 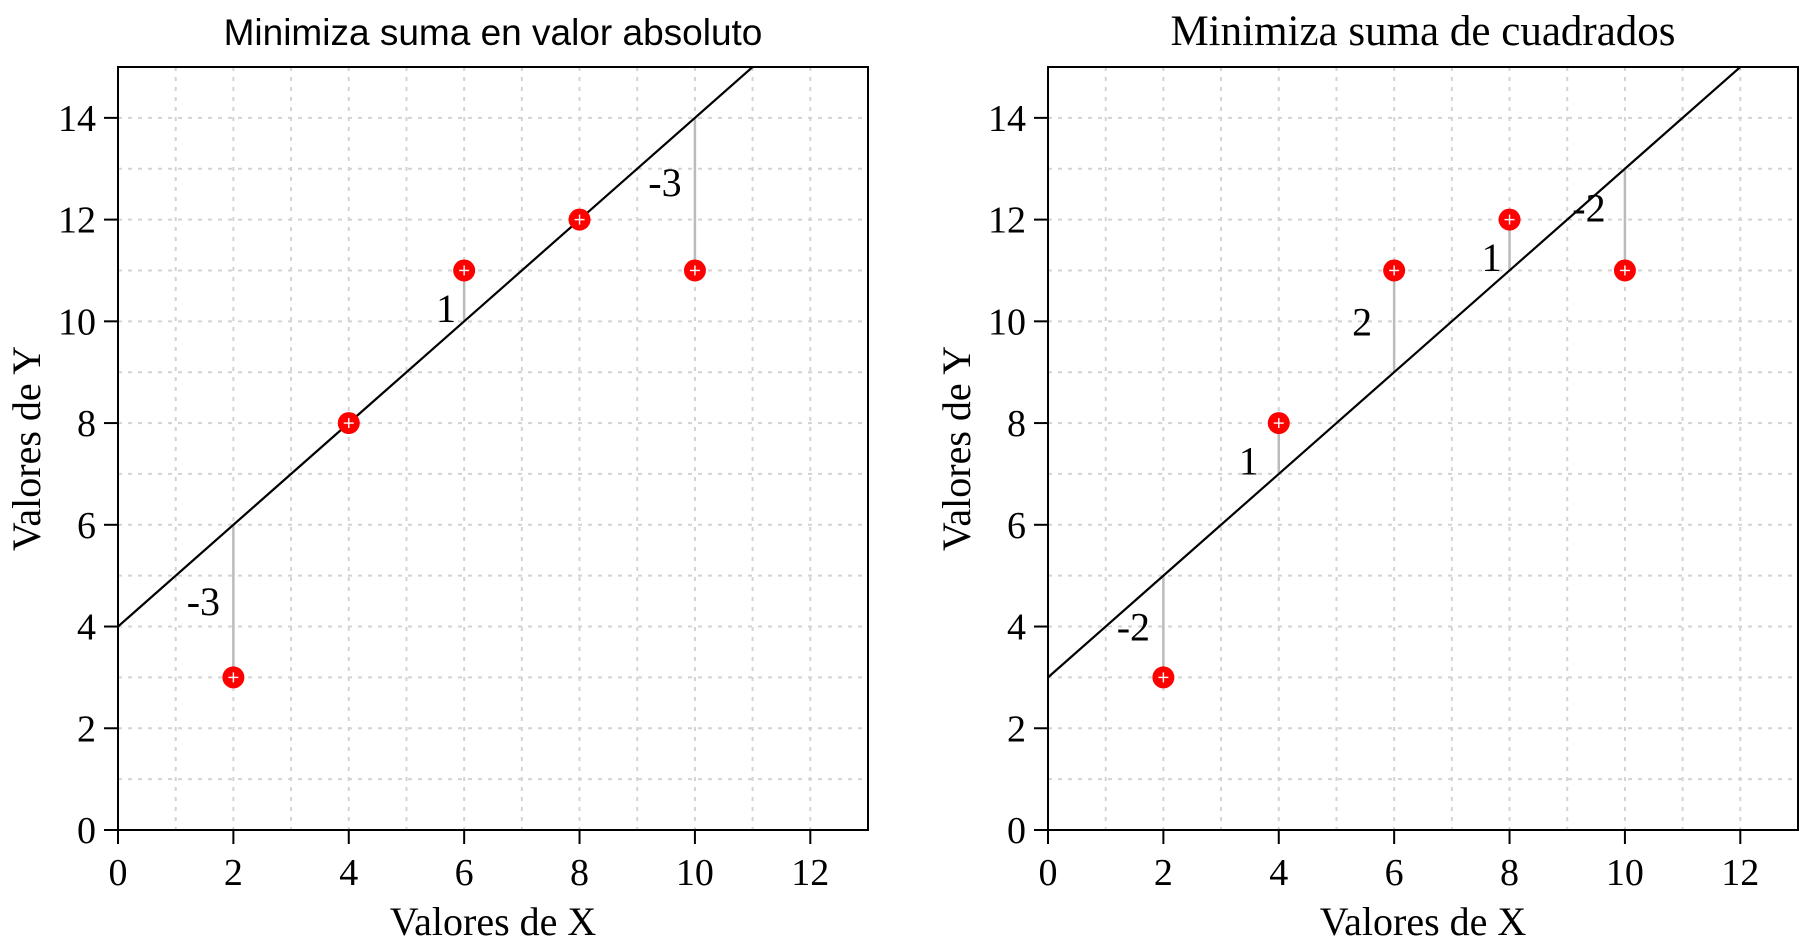 I want to click on residual-label: 2, so click(x=1362, y=321).